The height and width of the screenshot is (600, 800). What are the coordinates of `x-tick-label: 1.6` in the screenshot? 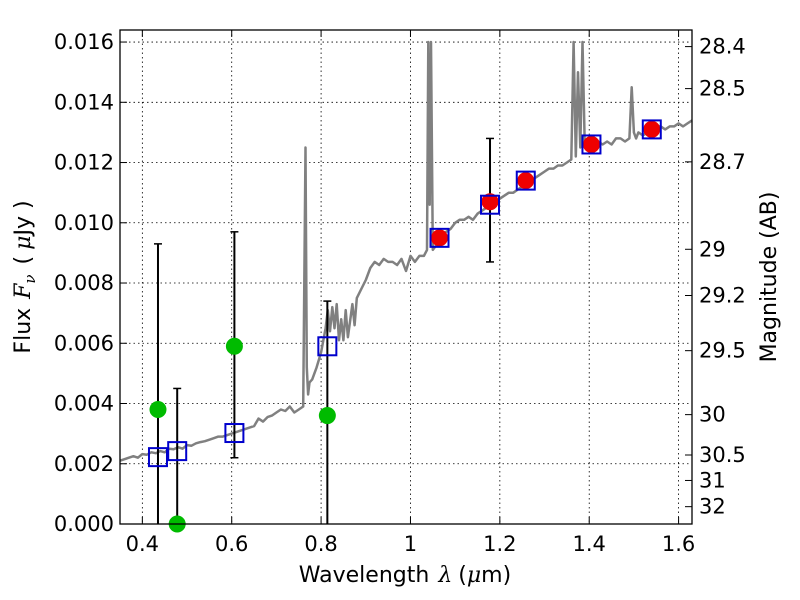 It's located at (678, 544).